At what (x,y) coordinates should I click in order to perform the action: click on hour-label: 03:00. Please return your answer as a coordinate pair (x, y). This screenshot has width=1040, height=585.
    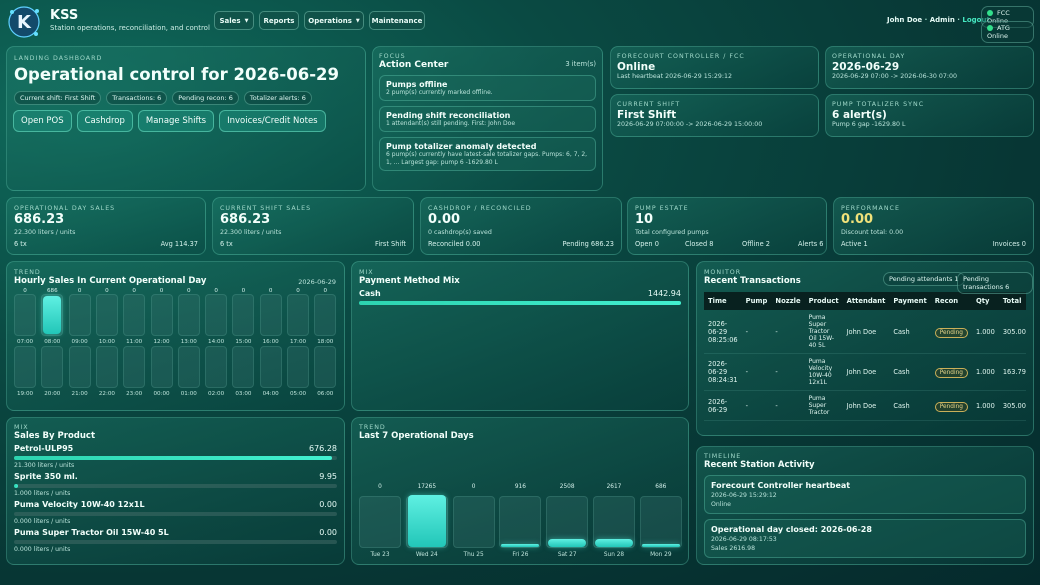
    Looking at the image, I should click on (243, 394).